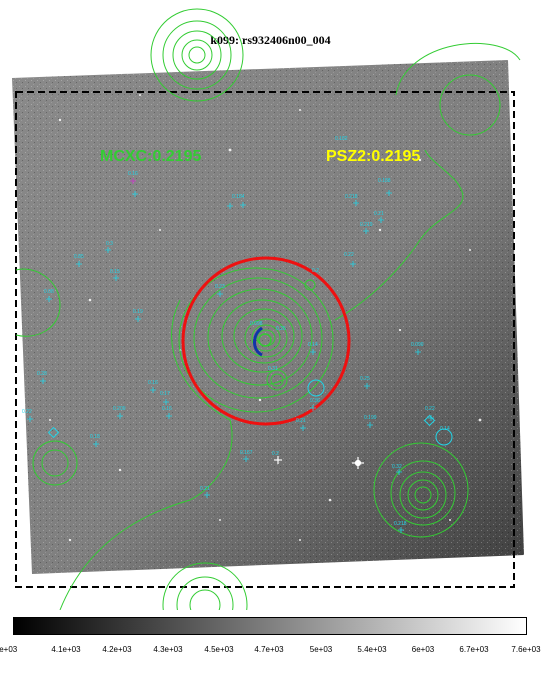 This screenshot has height=673, width=541. I want to click on colorbar-tick: 4.2e+03, so click(117, 649).